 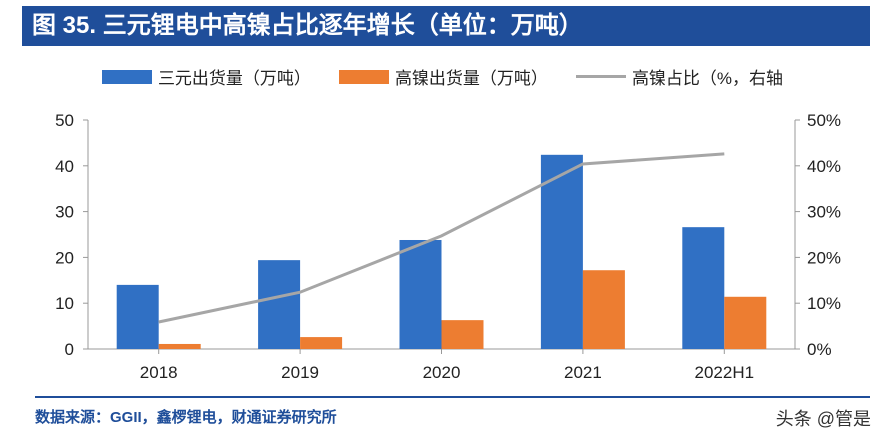 I want to click on y2-tick-label: 20%, so click(x=824, y=257).